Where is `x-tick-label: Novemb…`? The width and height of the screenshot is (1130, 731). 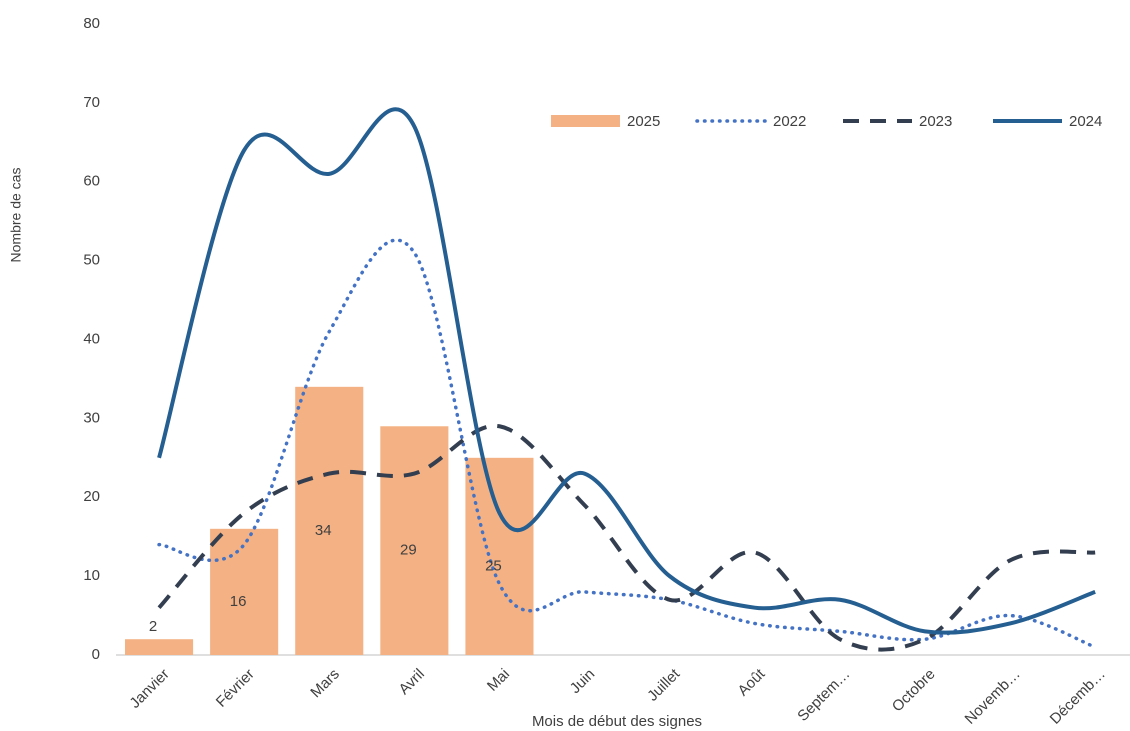 x-tick-label: Novemb… is located at coordinates (993, 697).